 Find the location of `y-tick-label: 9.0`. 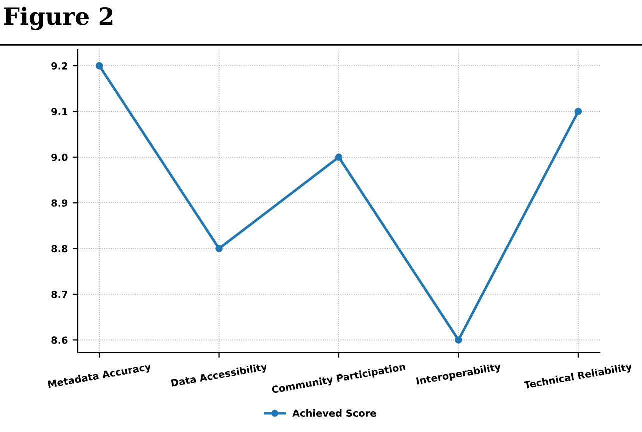

y-tick-label: 9.0 is located at coordinates (60, 158).